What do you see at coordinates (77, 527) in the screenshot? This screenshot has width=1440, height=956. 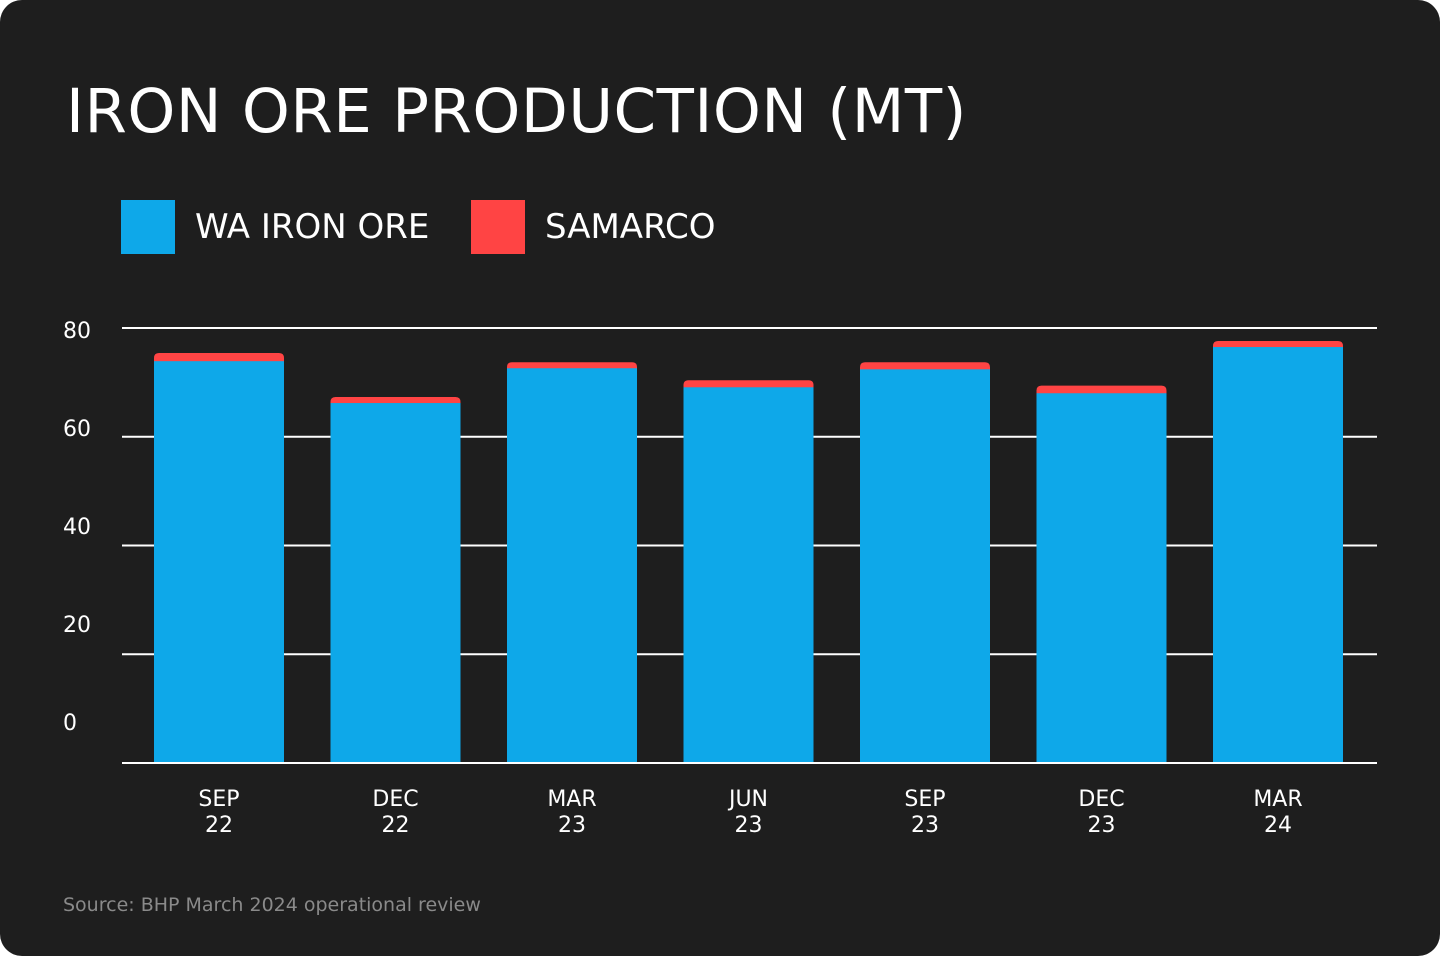 I see `y-tick-label: 40` at bounding box center [77, 527].